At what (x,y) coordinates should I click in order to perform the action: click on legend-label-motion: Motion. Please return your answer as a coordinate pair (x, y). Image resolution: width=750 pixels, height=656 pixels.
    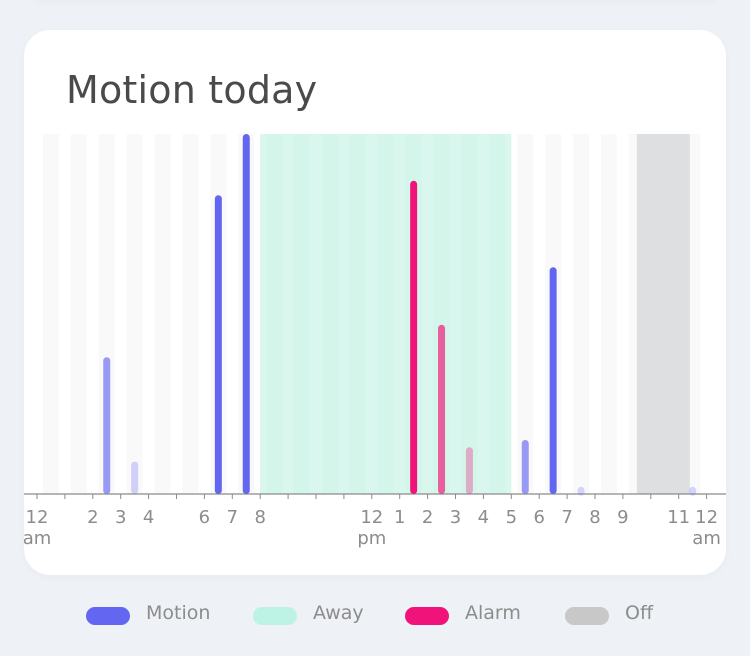
    Looking at the image, I should click on (178, 613).